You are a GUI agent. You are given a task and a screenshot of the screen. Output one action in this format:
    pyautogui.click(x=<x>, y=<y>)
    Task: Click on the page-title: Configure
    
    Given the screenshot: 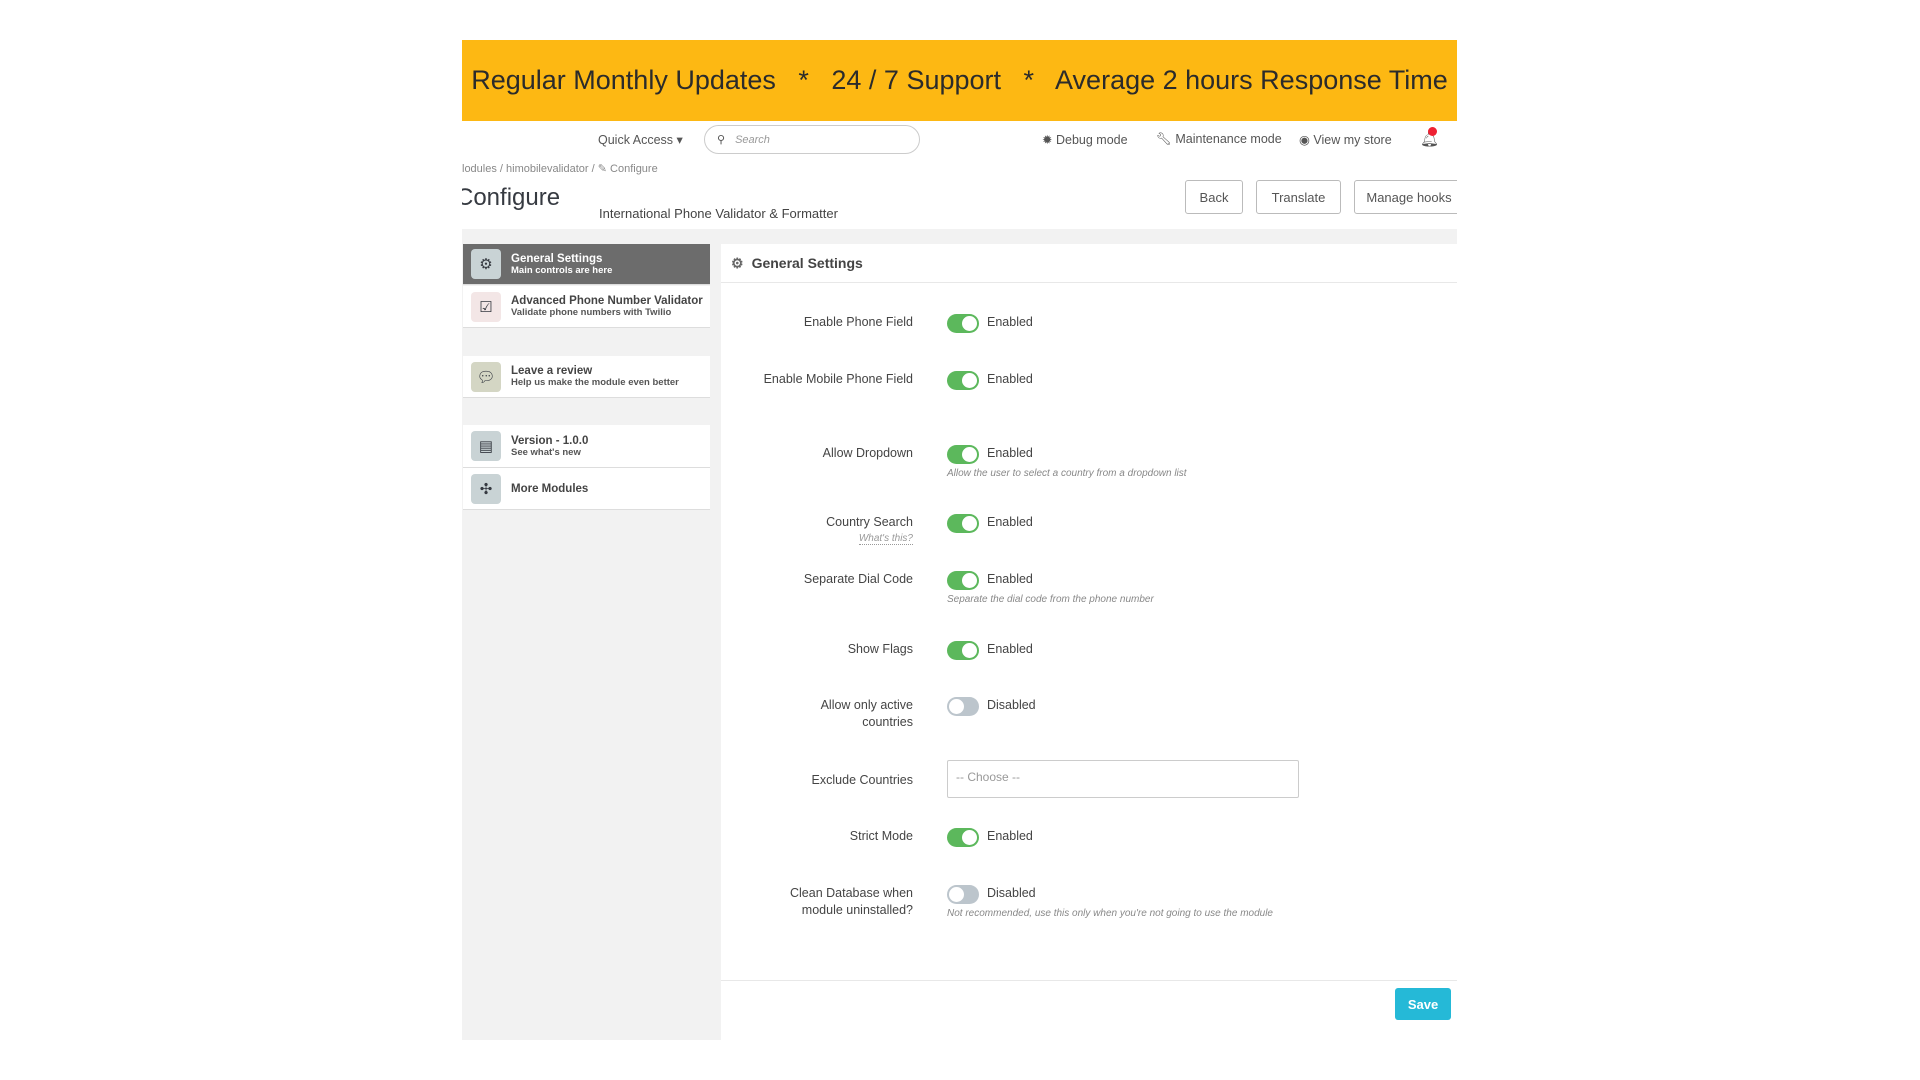 What is the action you would take?
    pyautogui.click(x=511, y=197)
    